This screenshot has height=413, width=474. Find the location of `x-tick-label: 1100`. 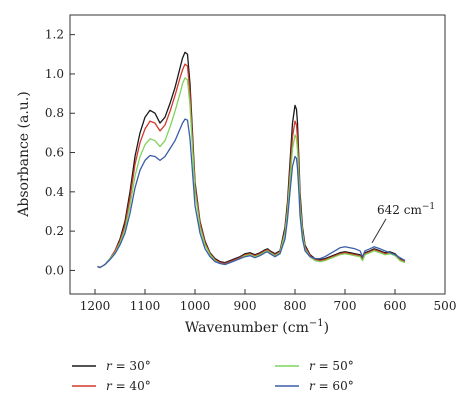

x-tick-label: 1100 is located at coordinates (145, 306).